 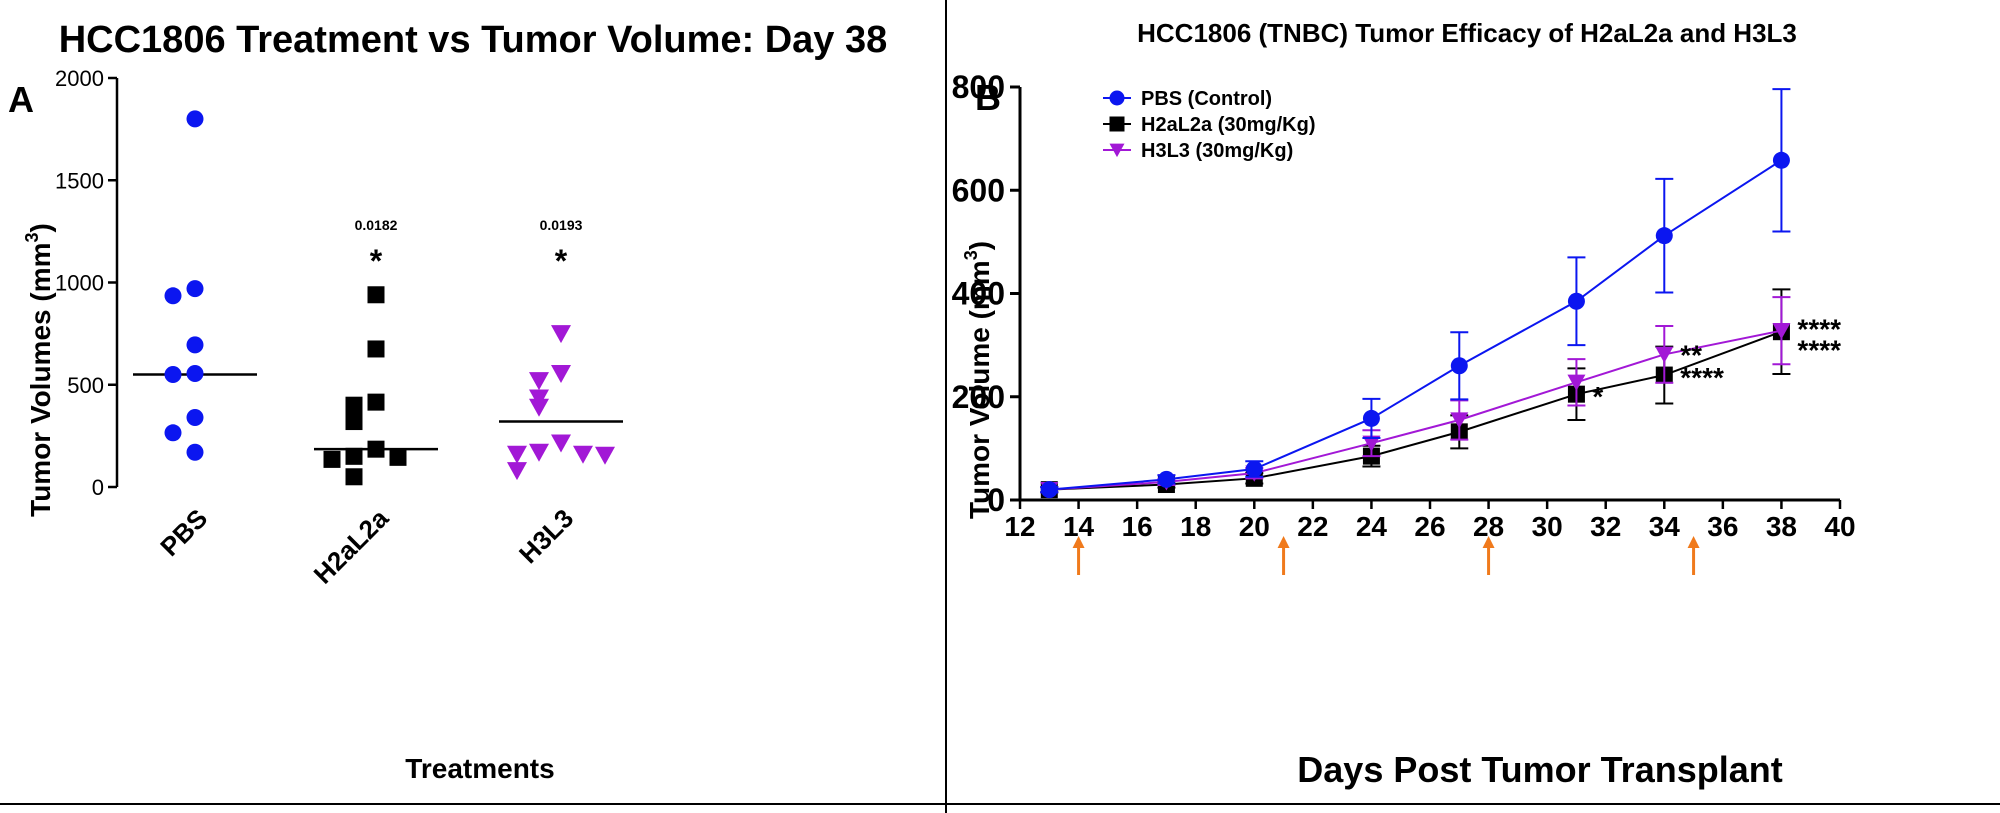 What do you see at coordinates (389, 298) in the screenshot?
I see `panel-a-points` at bounding box center [389, 298].